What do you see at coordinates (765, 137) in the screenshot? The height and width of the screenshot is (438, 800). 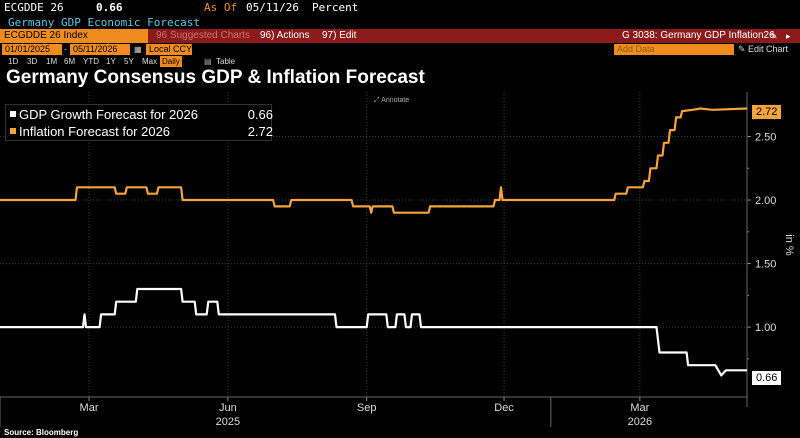 I see `y-tick-label: 2.50` at bounding box center [765, 137].